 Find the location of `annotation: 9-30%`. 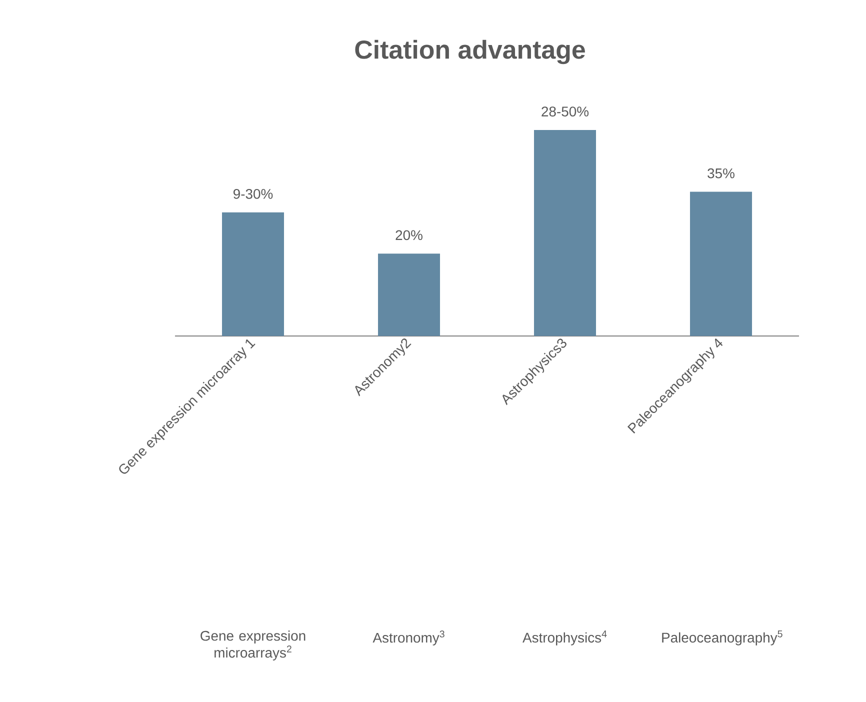

annotation: 9-30% is located at coordinates (253, 193).